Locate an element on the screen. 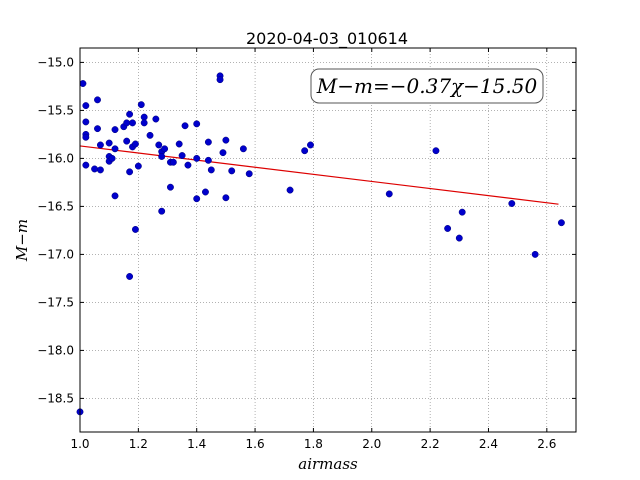 The width and height of the screenshot is (640, 480). x-tick-label: 2.4 is located at coordinates (488, 444).